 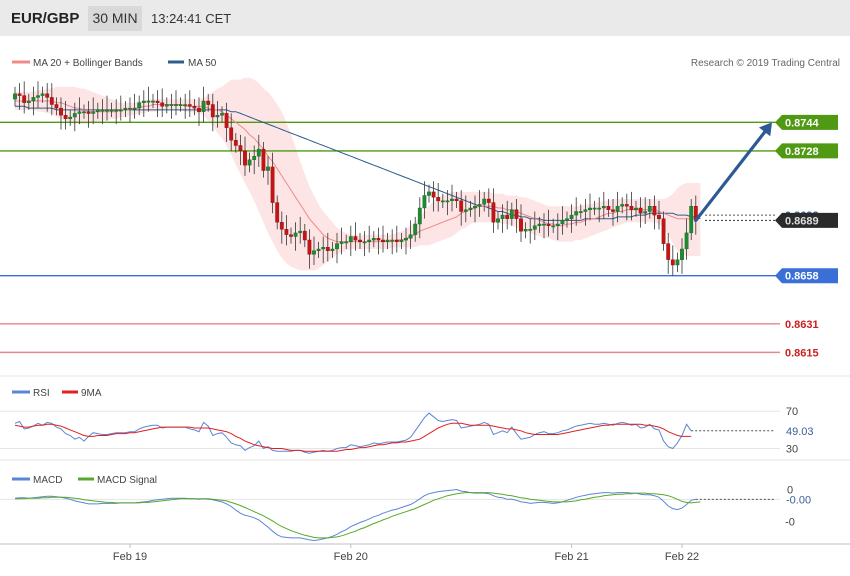 I want to click on timeframe-badge: 30 MIN, so click(x=115, y=18).